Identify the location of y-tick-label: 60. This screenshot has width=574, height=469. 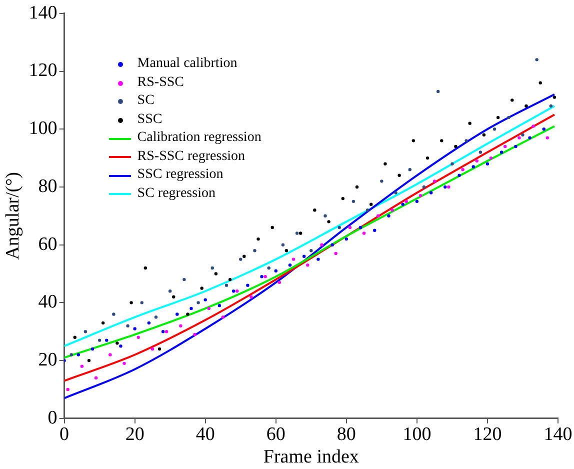
(48, 244).